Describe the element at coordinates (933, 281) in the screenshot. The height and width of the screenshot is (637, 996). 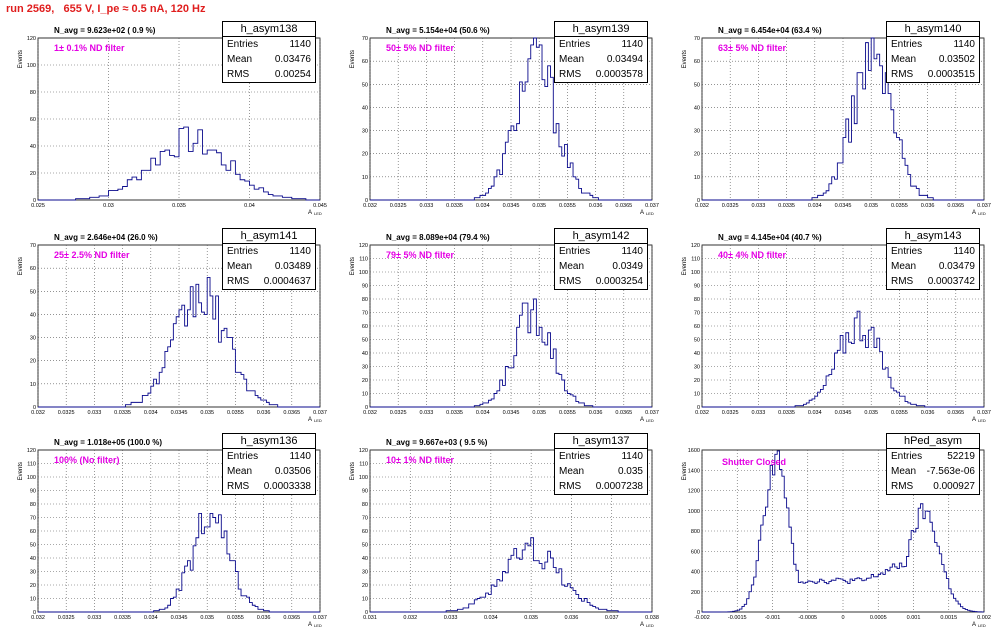
I see `stat-row-rms: RMS 0.0003742` at that location.